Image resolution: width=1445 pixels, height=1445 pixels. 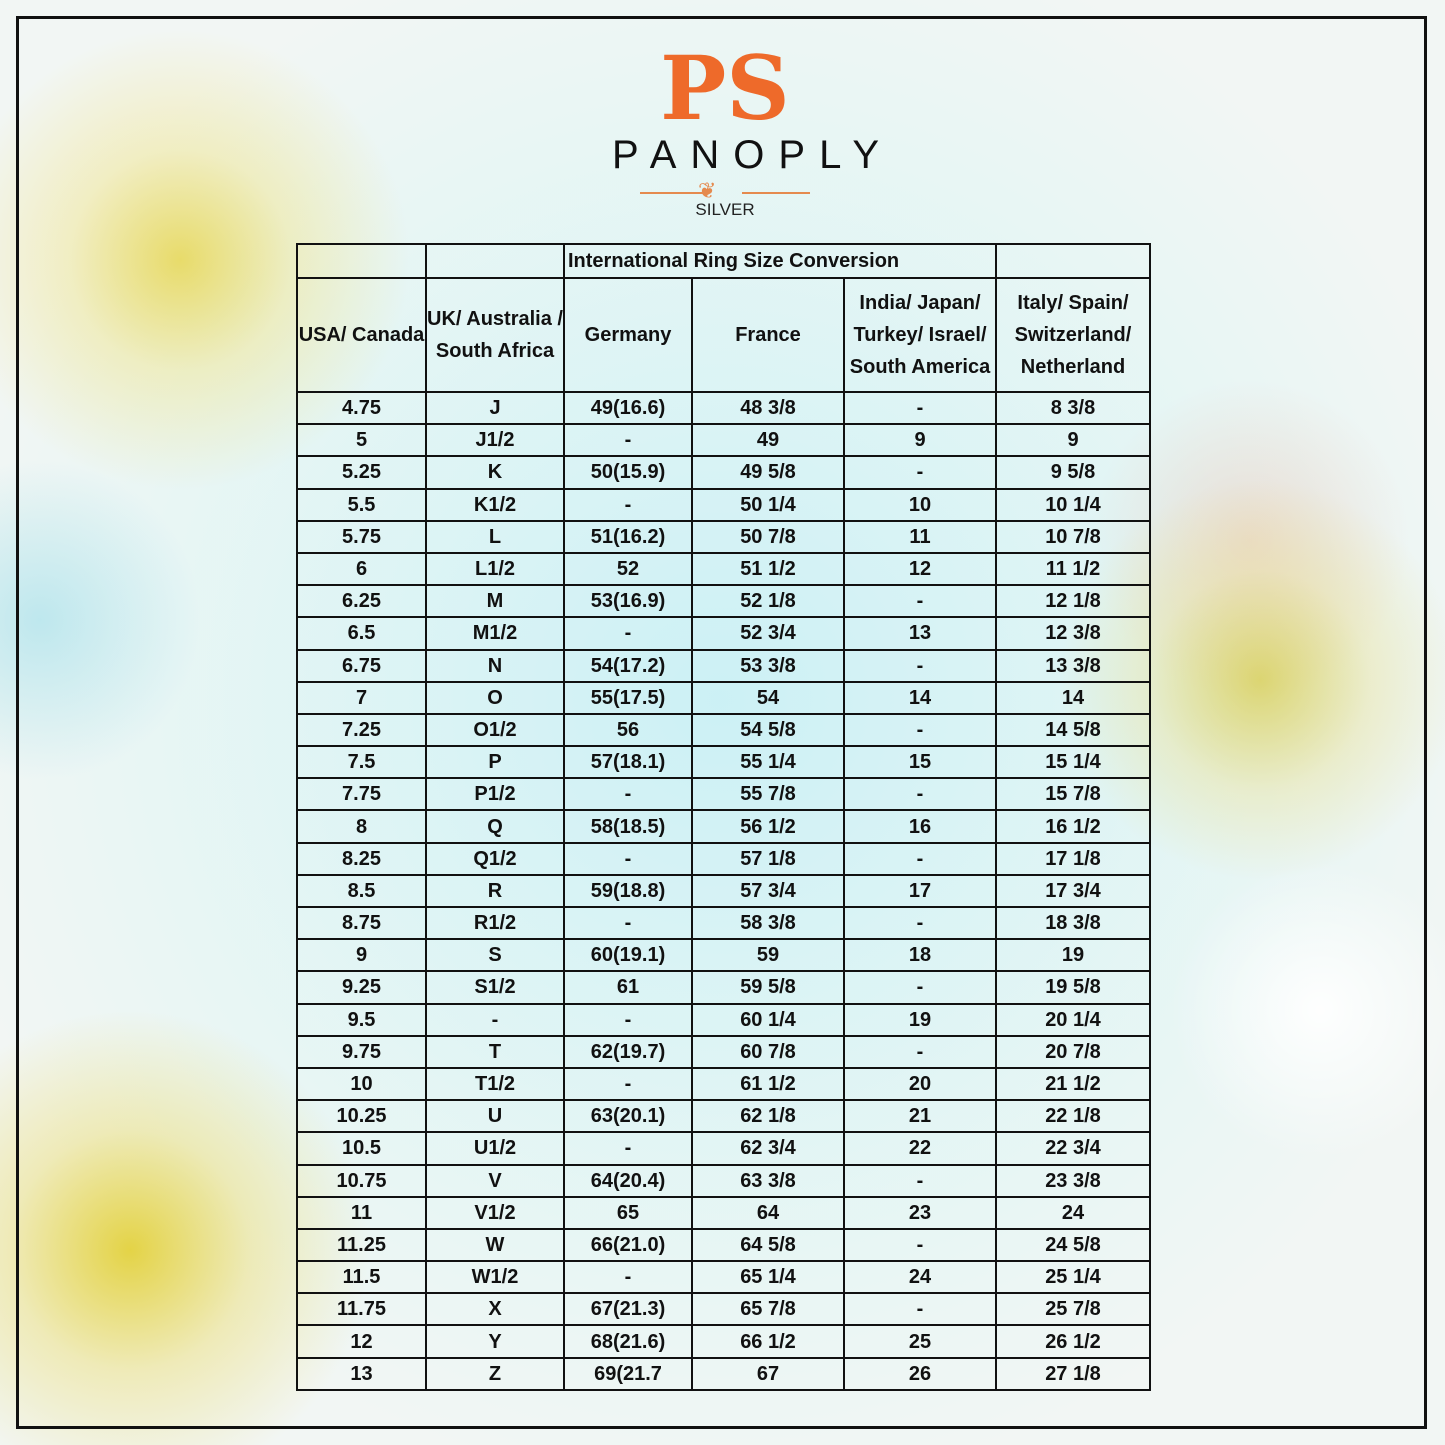 What do you see at coordinates (495, 730) in the screenshot?
I see `cell-uk-australia: O1/2` at bounding box center [495, 730].